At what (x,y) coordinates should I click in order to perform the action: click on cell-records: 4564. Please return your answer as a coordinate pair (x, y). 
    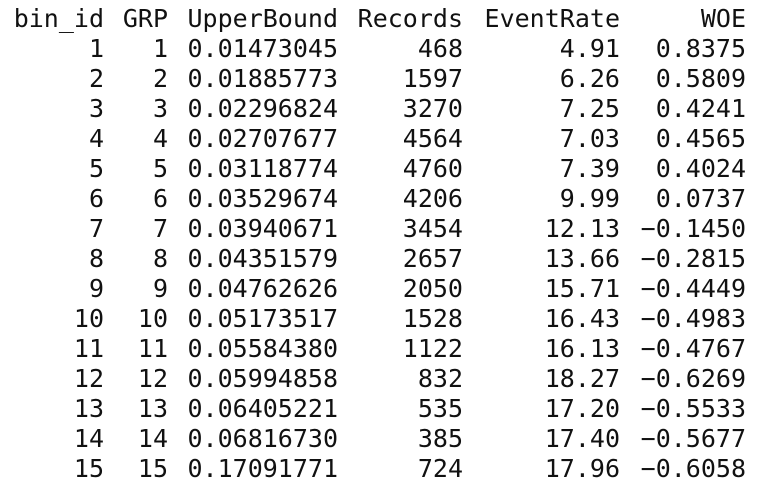
    Looking at the image, I should click on (432, 138).